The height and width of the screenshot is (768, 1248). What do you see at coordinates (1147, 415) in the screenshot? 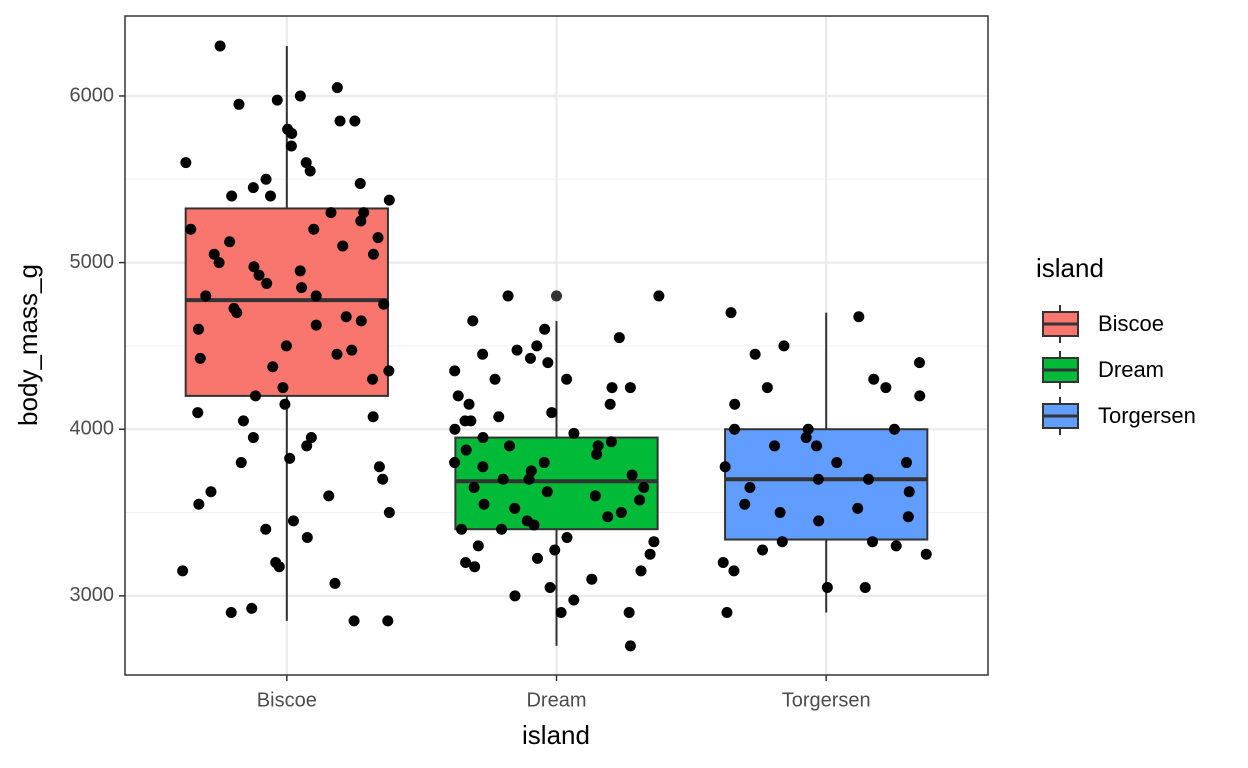
I see `legend-label: Torgersen` at bounding box center [1147, 415].